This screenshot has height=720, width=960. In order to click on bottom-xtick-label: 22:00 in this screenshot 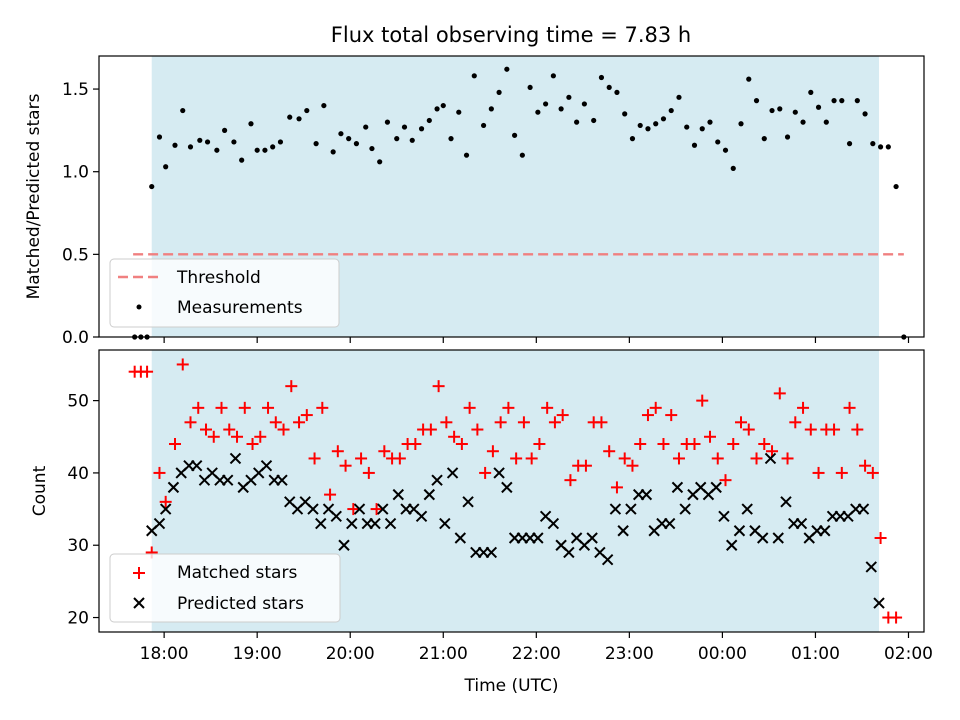, I will do `click(536, 654)`.